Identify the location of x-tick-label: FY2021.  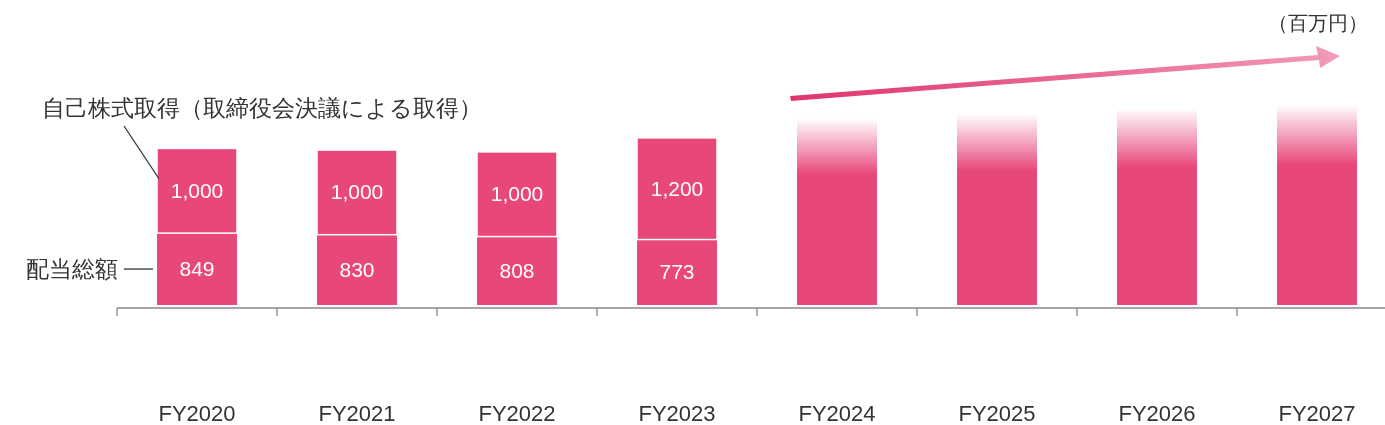
(357, 413).